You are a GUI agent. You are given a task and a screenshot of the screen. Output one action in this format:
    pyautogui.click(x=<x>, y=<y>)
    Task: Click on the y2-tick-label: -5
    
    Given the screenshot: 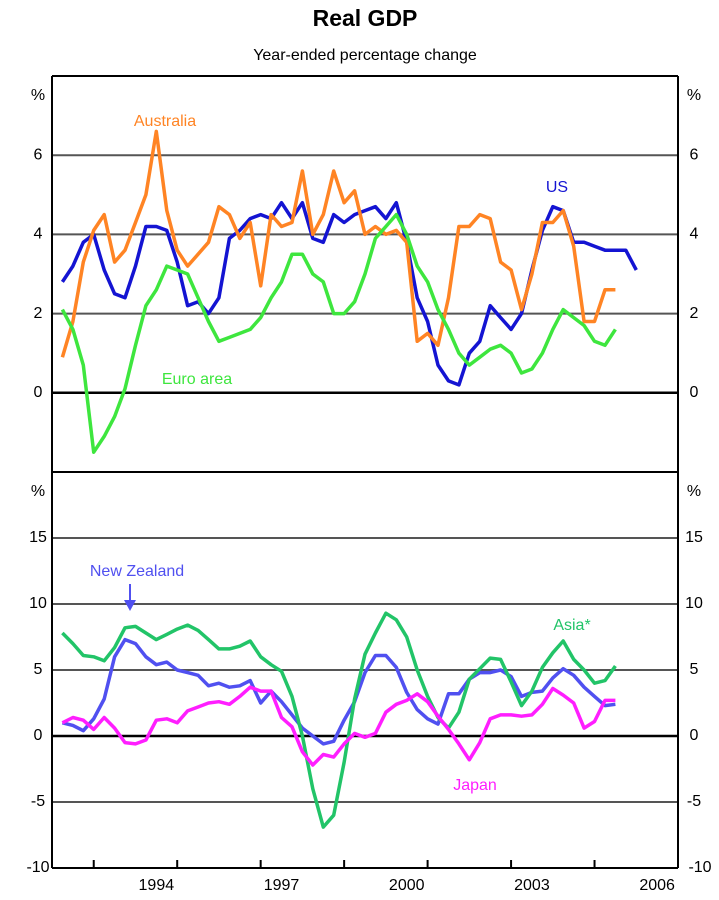 What is the action you would take?
    pyautogui.click(x=694, y=801)
    